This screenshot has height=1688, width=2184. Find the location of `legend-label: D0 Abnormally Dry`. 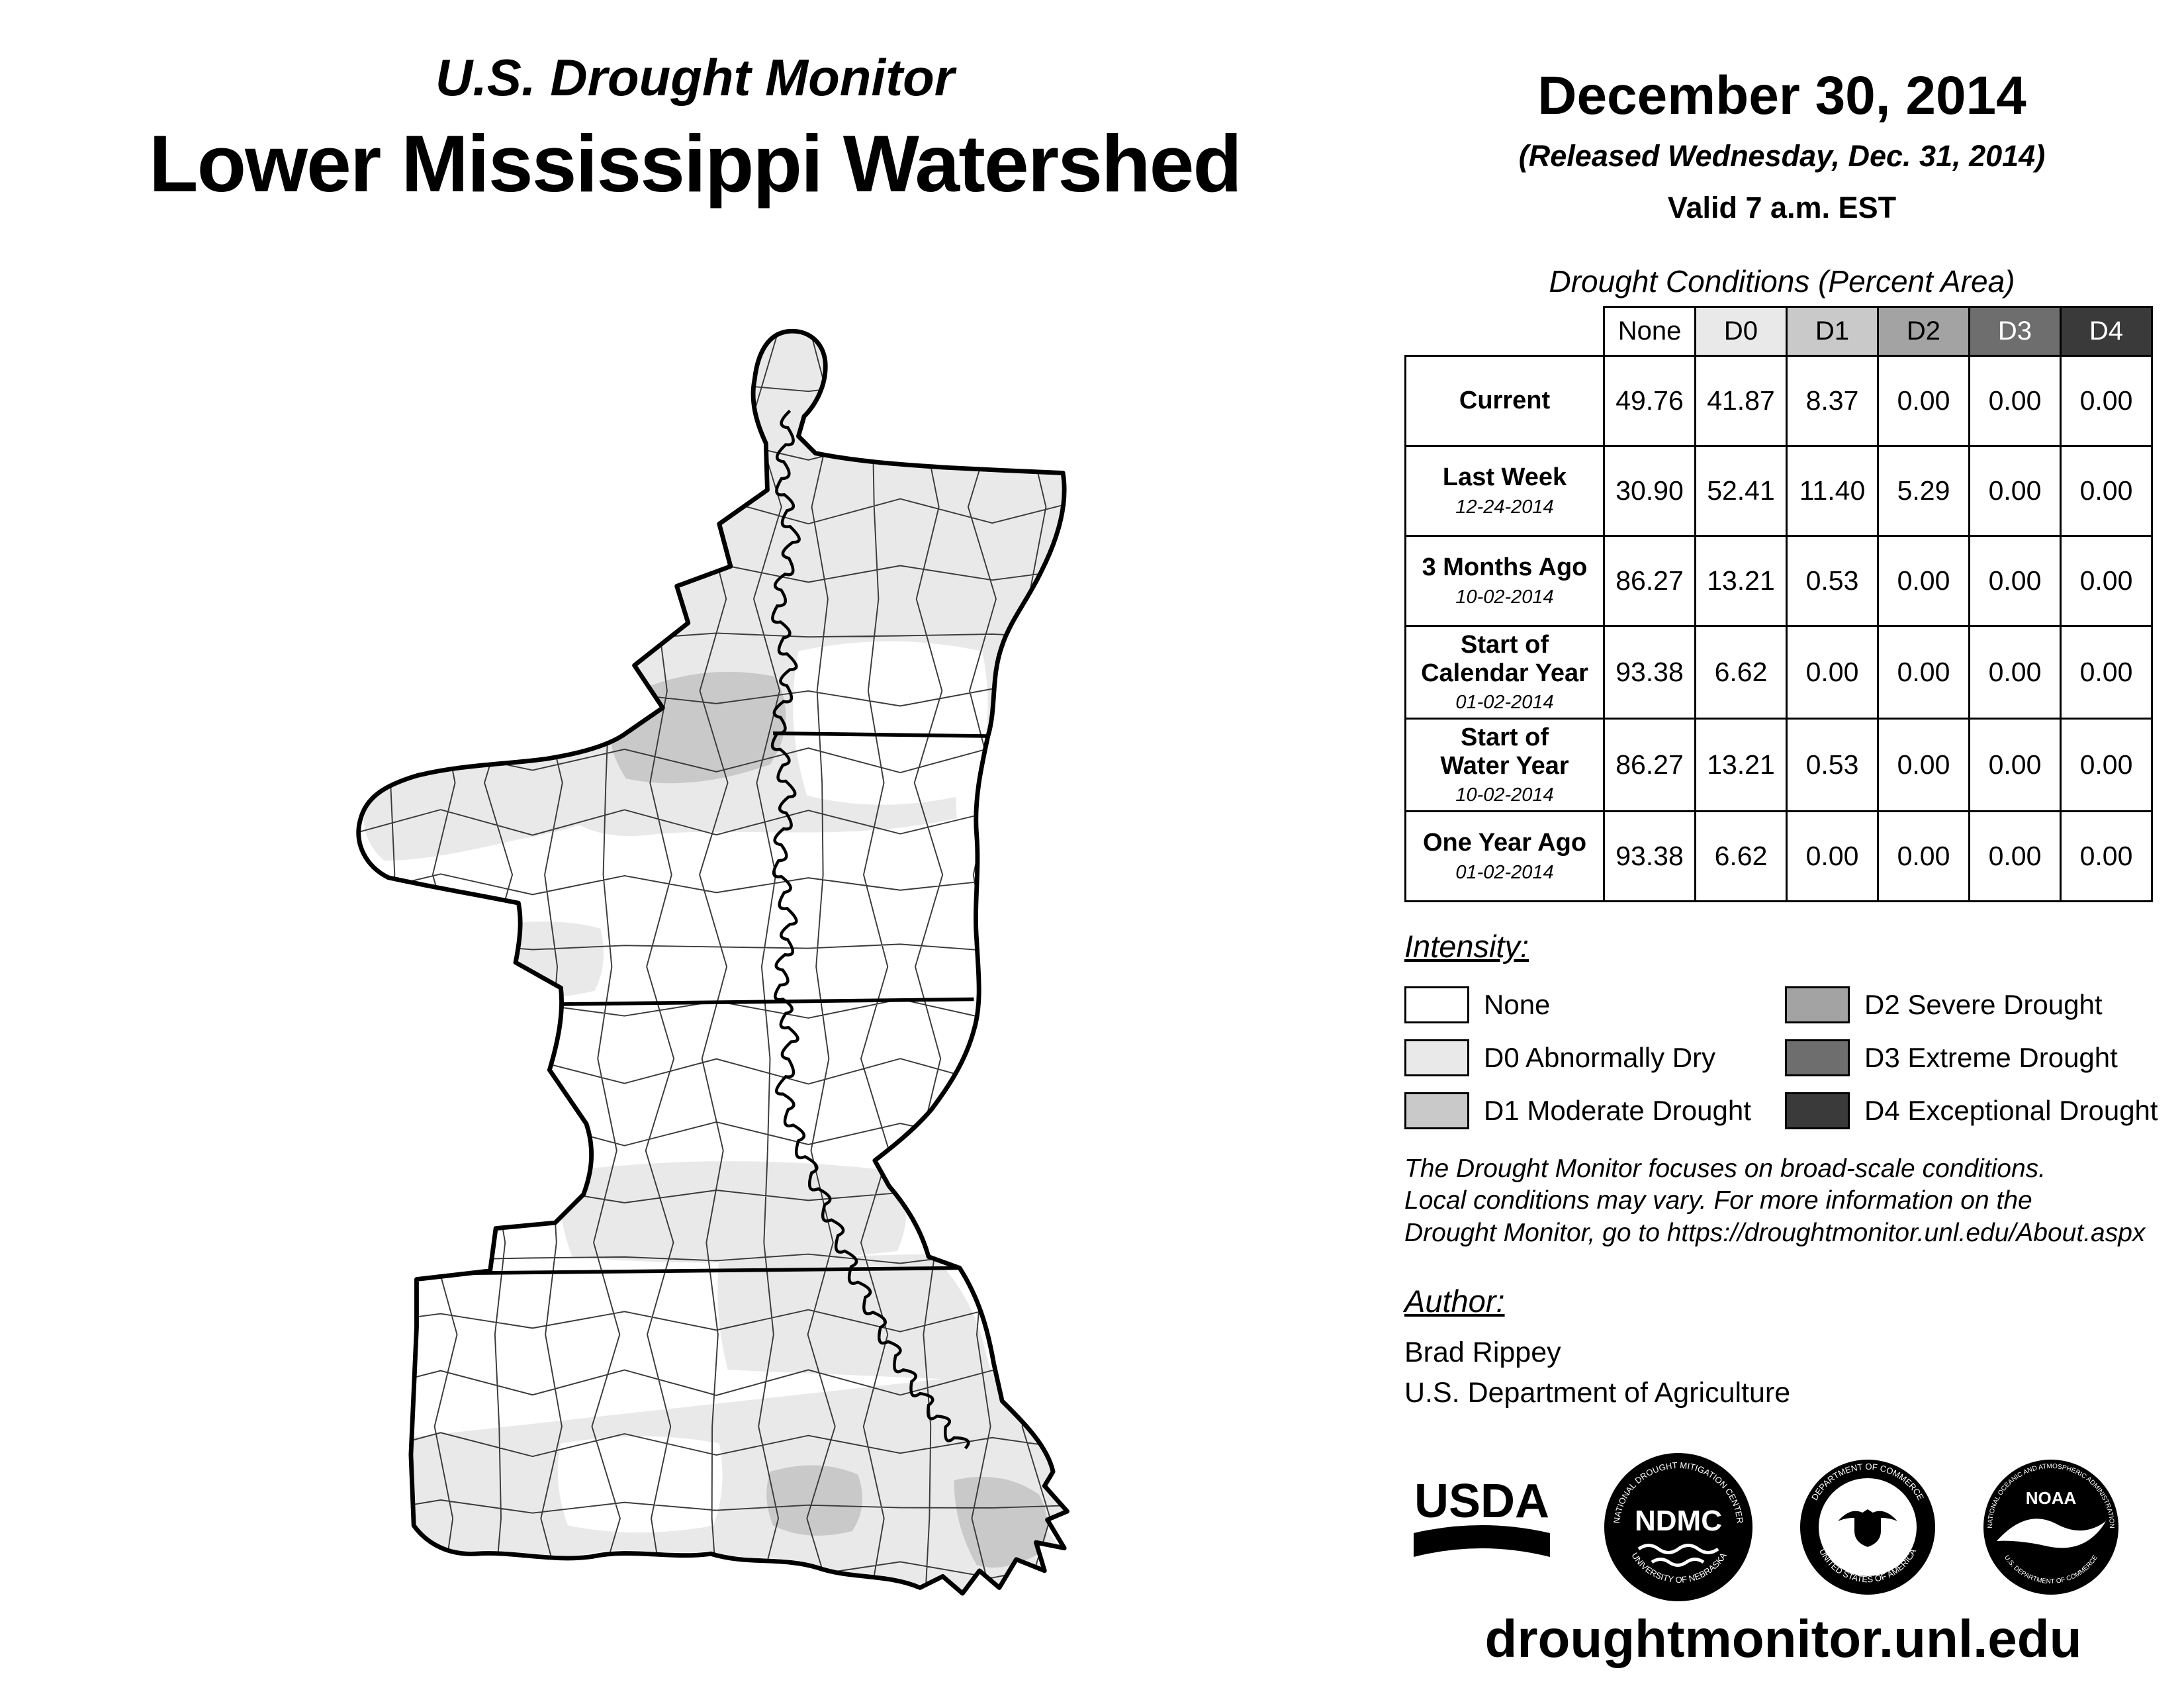

legend-label: D0 Abnormally Dry is located at coordinates (1600, 1057).